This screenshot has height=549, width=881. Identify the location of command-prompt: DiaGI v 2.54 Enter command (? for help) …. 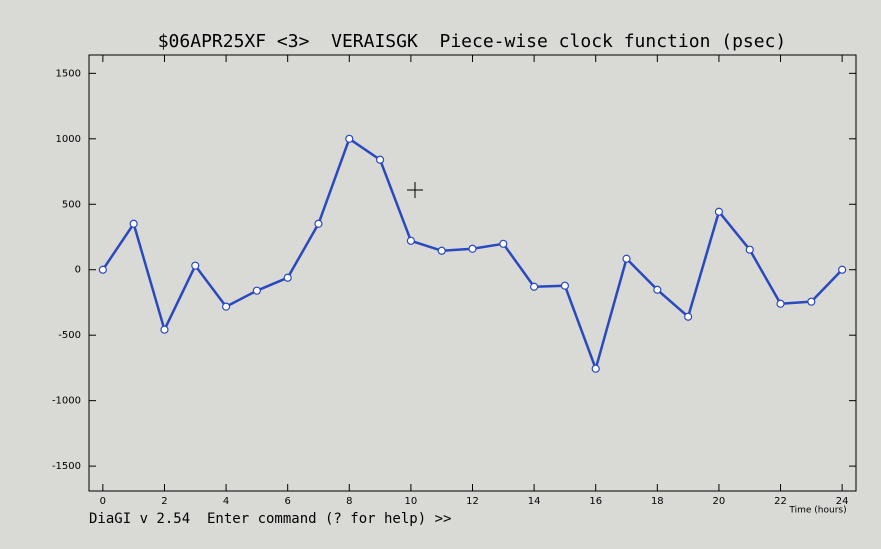
(270, 519).